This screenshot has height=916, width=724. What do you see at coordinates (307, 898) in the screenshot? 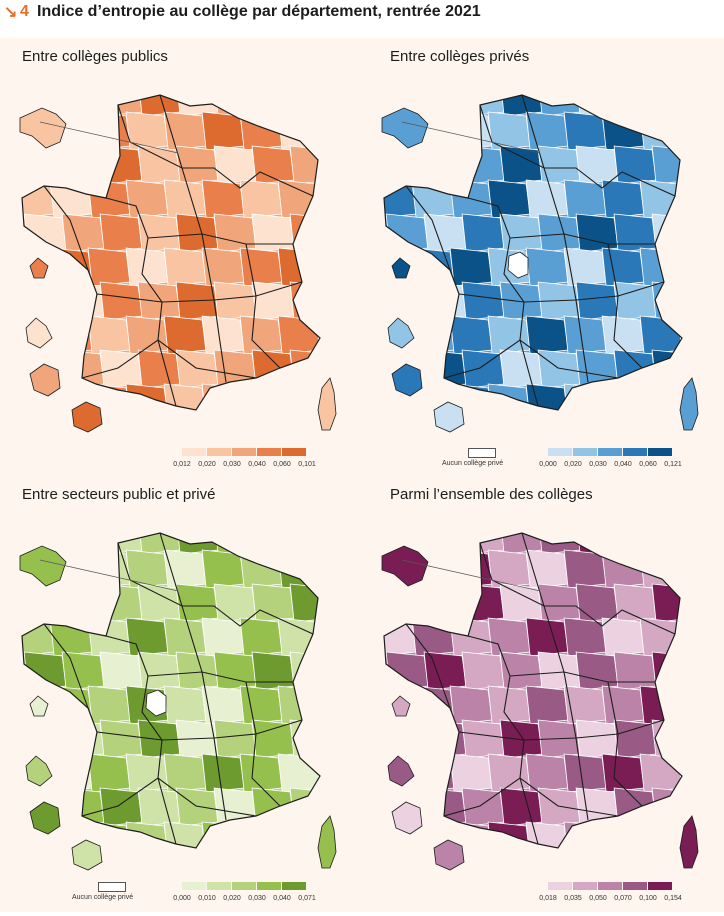
I see `legend-tick: 0,071` at bounding box center [307, 898].